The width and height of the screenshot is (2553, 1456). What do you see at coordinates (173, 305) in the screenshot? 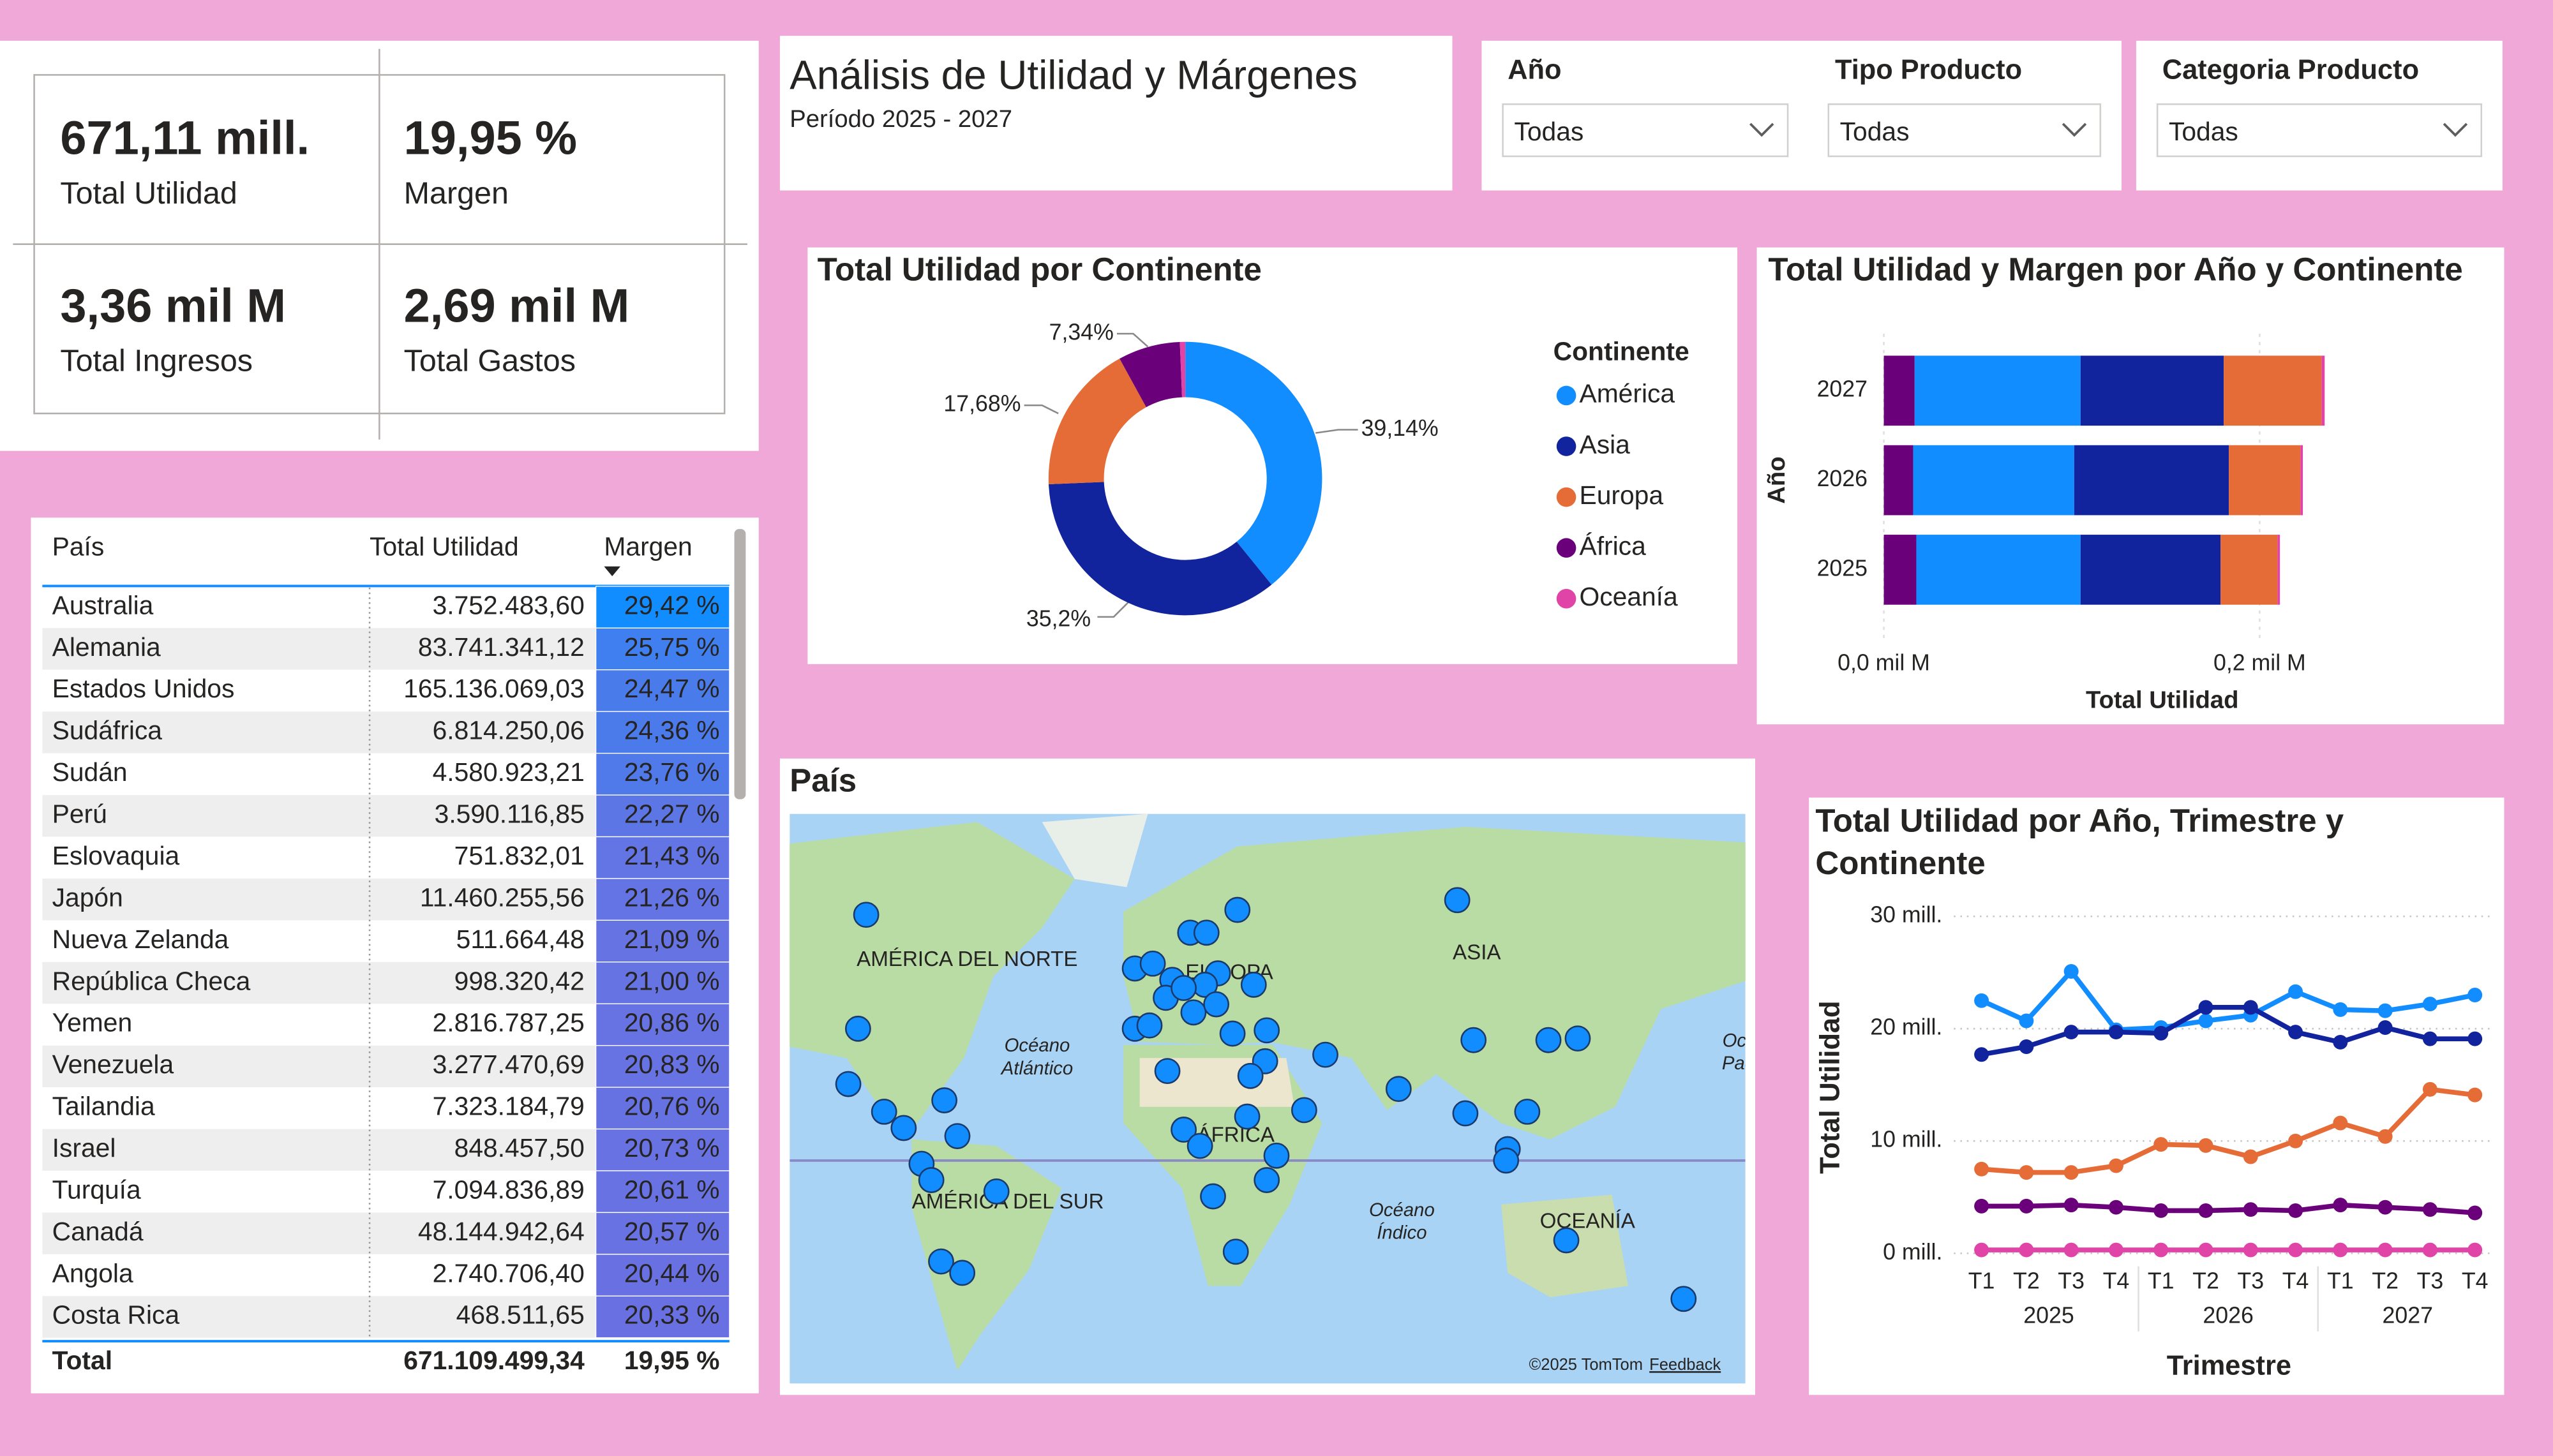
I see `kpi-value: 3,36 mil M` at bounding box center [173, 305].